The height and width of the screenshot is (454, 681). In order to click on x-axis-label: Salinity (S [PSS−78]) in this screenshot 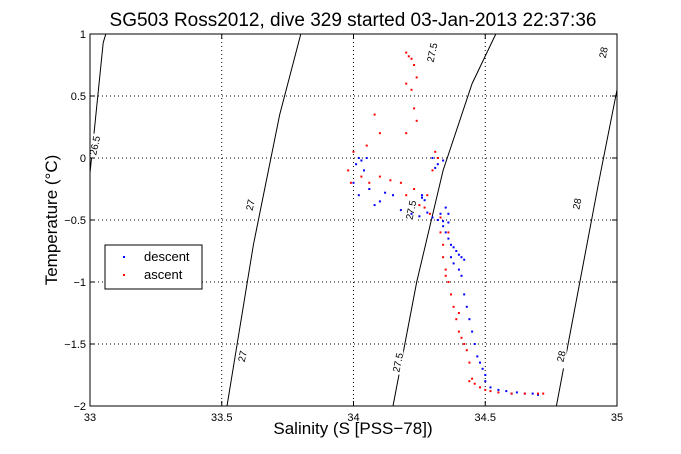, I will do `click(352, 428)`.